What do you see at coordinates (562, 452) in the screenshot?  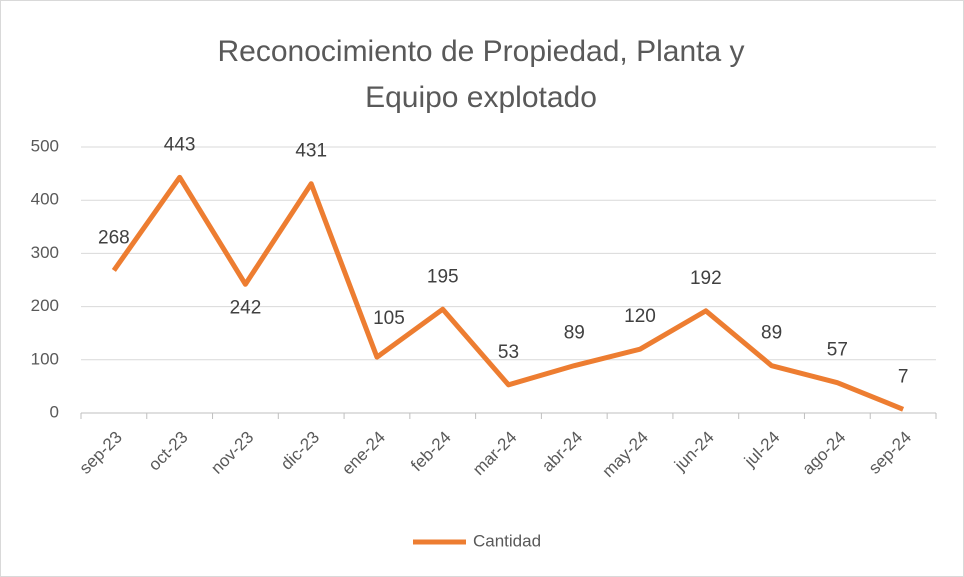 I see `x-tick-label: abr-24` at bounding box center [562, 452].